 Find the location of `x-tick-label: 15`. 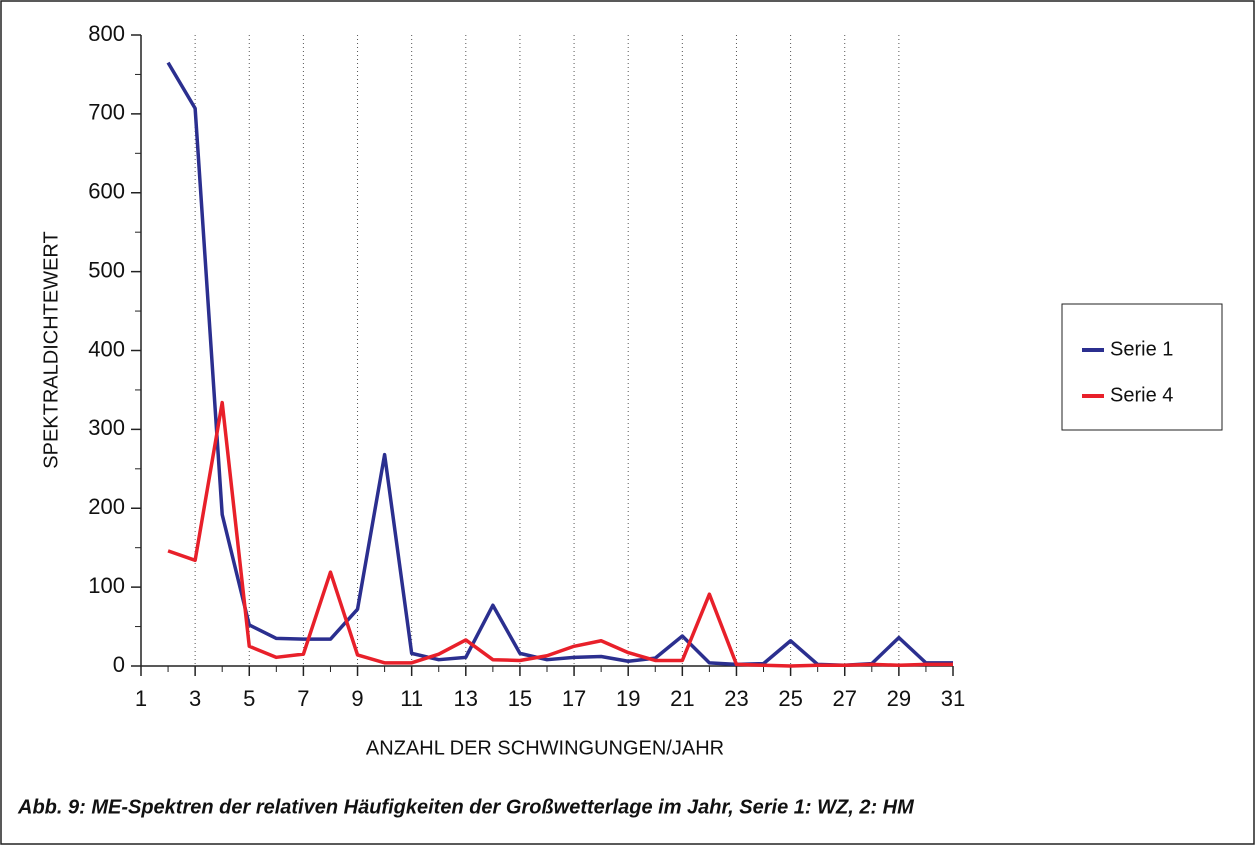

x-tick-label: 15 is located at coordinates (520, 698).